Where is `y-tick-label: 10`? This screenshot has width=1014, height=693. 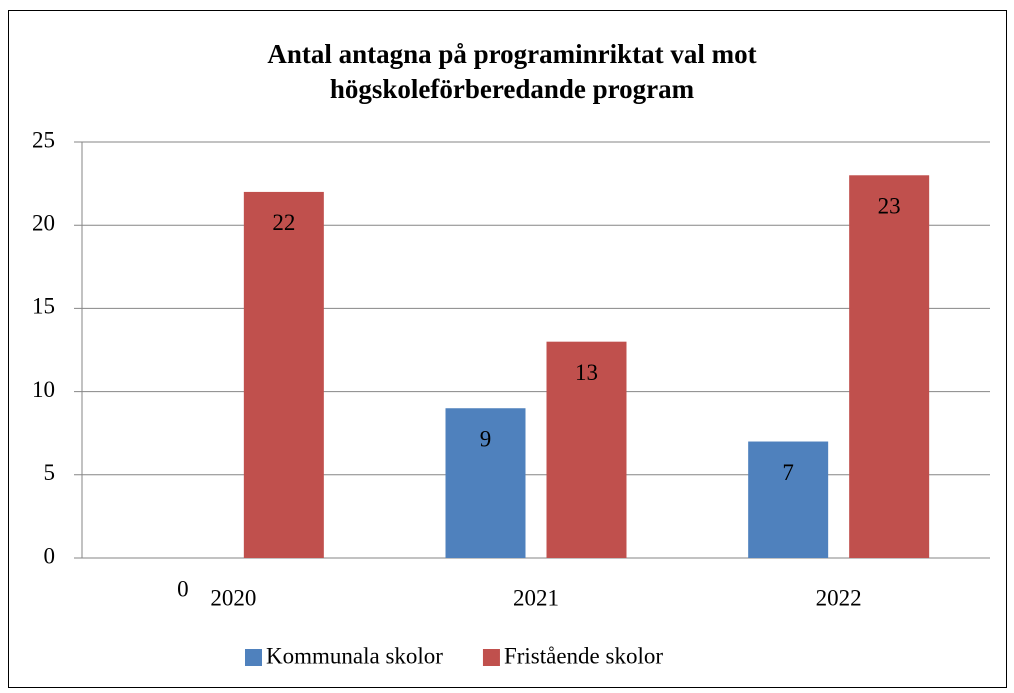 y-tick-label: 10 is located at coordinates (43, 389).